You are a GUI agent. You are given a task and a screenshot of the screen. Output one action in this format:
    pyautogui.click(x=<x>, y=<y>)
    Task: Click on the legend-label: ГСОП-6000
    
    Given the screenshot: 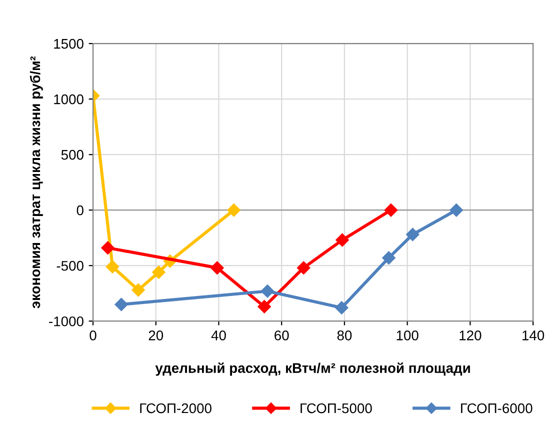 What is the action you would take?
    pyautogui.click(x=496, y=408)
    